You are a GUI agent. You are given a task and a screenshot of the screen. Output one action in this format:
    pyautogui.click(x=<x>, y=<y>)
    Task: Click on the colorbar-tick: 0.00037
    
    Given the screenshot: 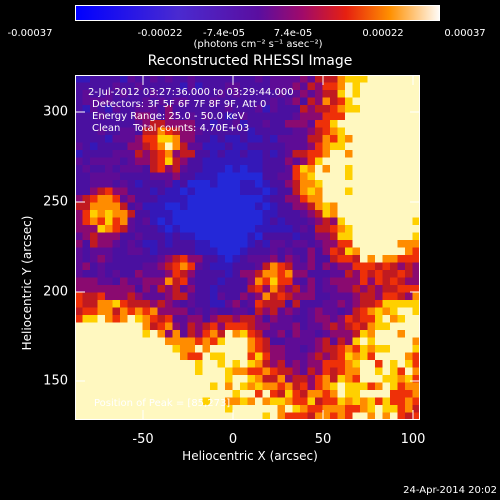 What is the action you would take?
    pyautogui.click(x=465, y=33)
    